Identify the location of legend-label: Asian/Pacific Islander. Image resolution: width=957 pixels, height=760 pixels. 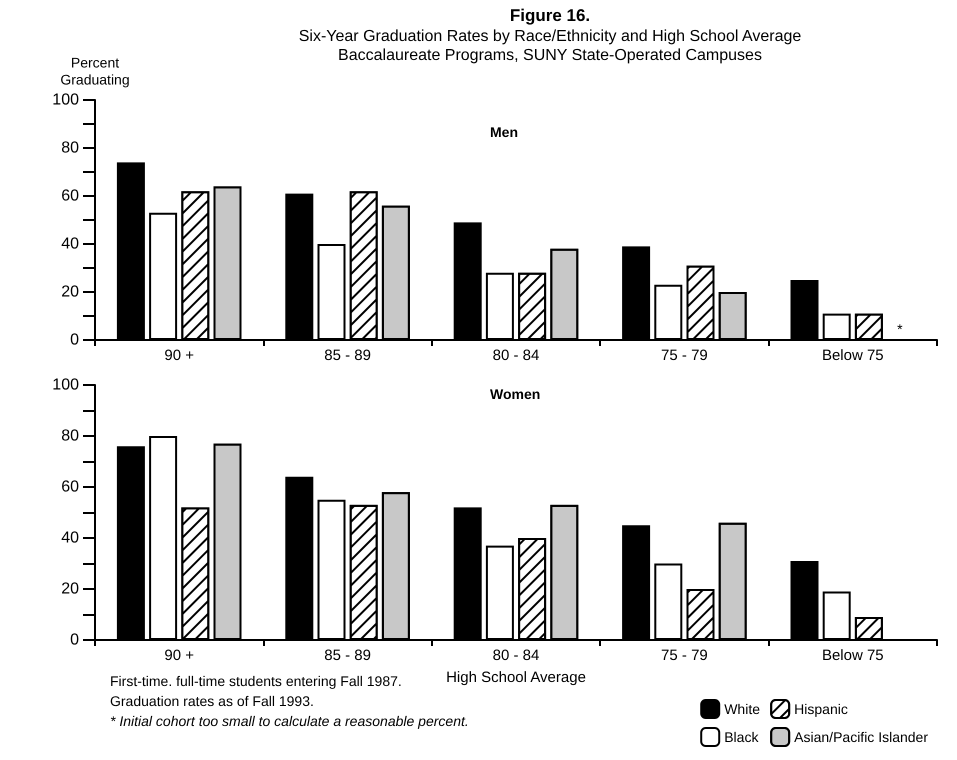
(861, 737).